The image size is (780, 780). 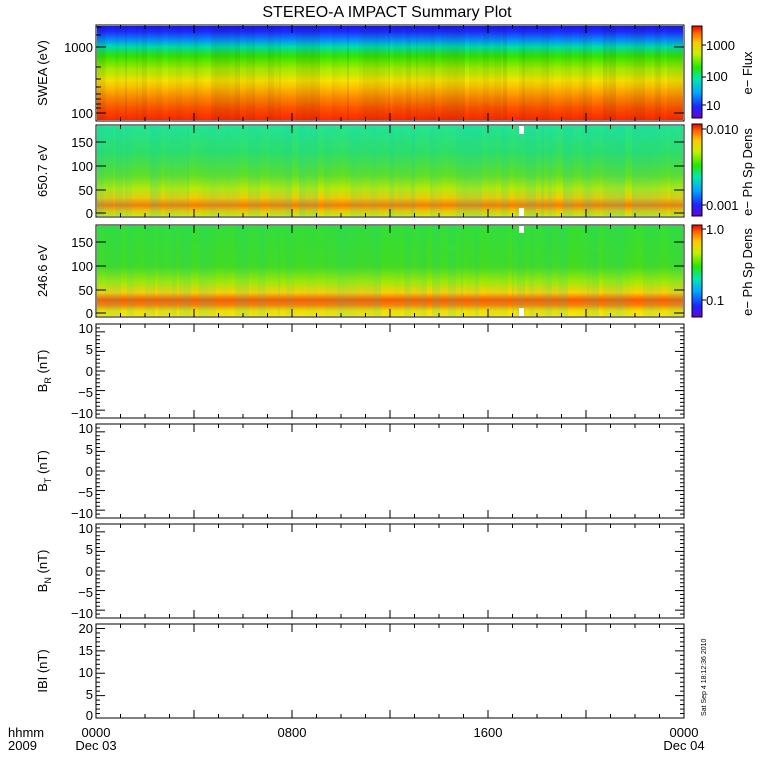 I want to click on panel-br: 10 5 0 −5 −10 BR (nT), so click(x=360, y=371).